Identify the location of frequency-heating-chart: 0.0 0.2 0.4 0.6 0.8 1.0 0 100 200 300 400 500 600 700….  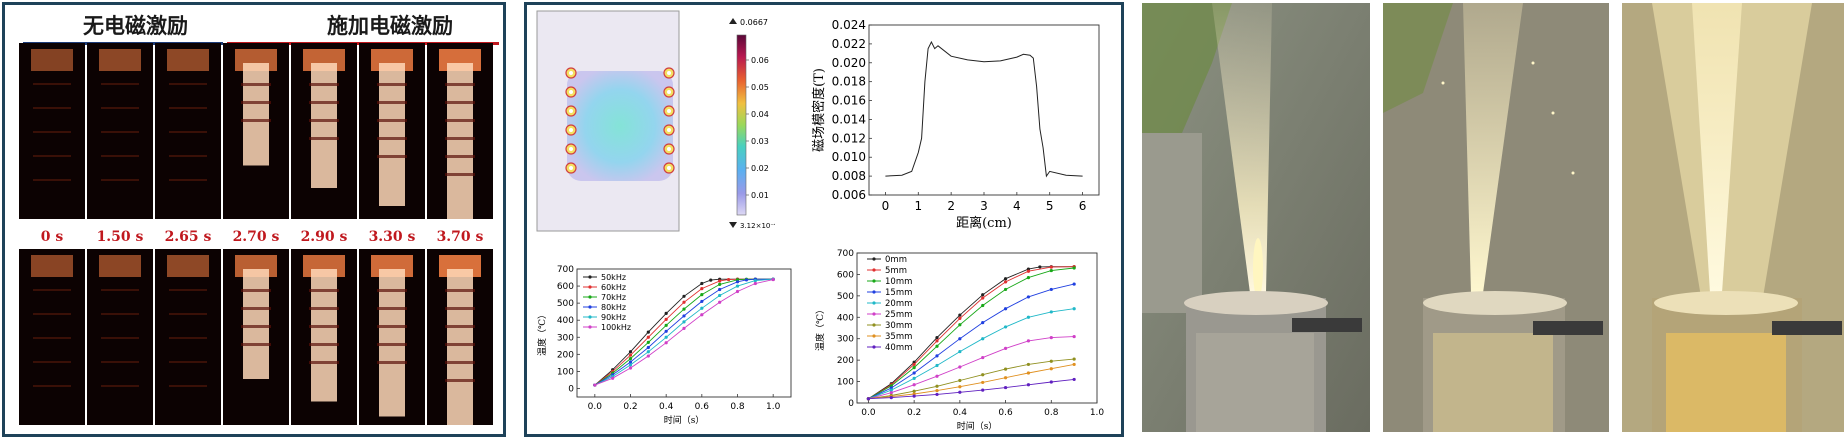
(664, 345).